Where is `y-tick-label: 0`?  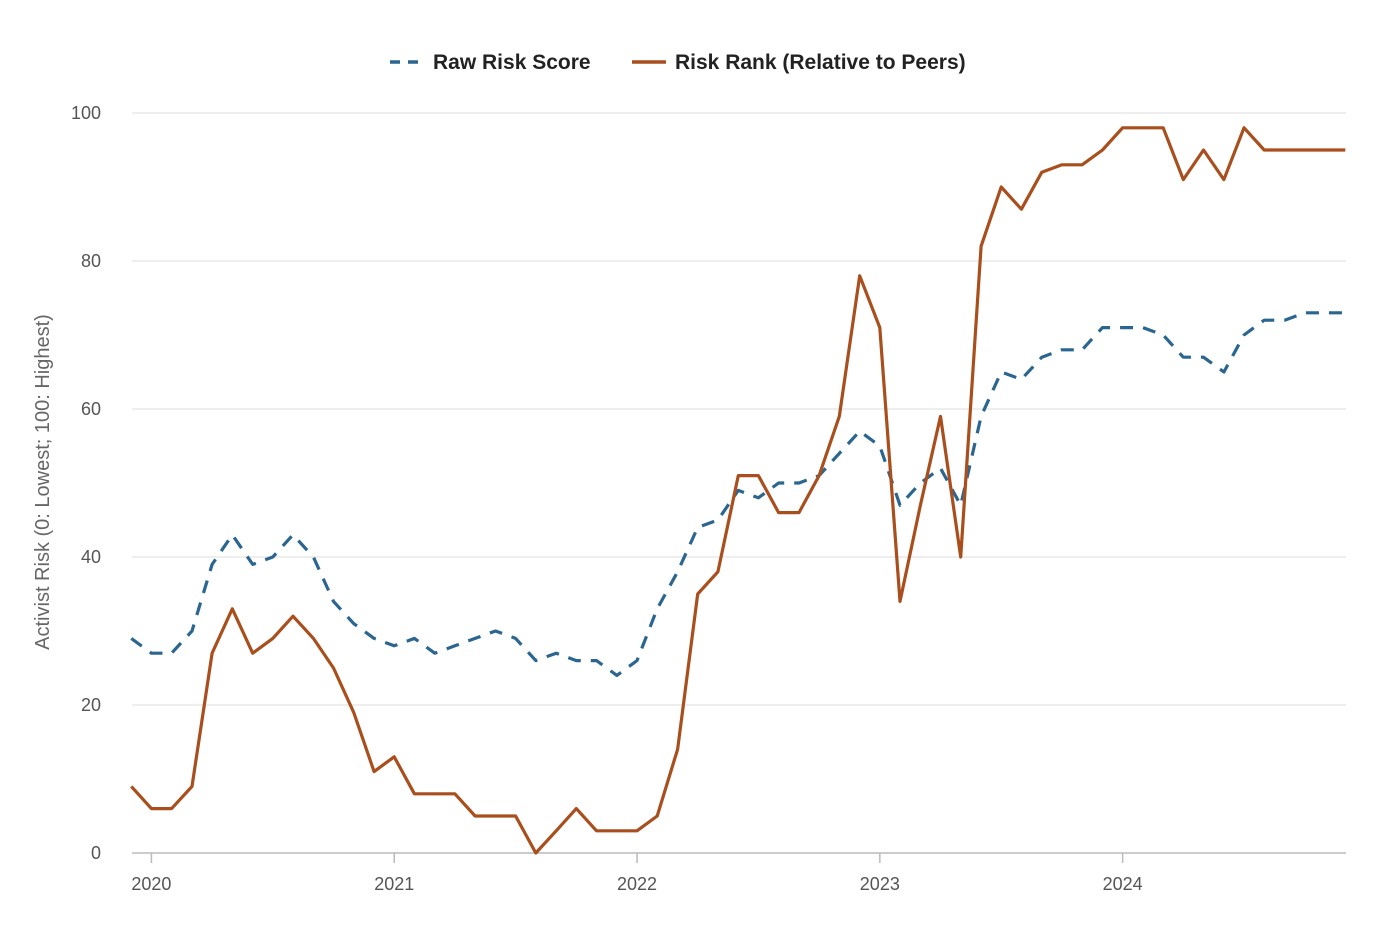 y-tick-label: 0 is located at coordinates (96, 853).